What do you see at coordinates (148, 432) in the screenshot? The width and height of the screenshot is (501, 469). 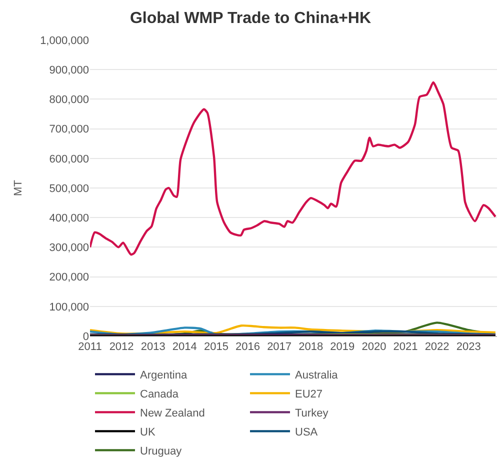 I see `legend-label: UK` at bounding box center [148, 432].